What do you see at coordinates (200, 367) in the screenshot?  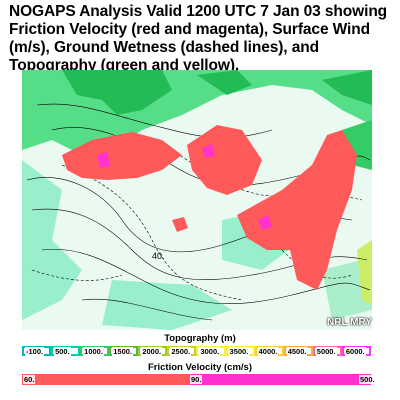 I see `friction-legend-title: Friction Velocity (cm/s)` at bounding box center [200, 367].